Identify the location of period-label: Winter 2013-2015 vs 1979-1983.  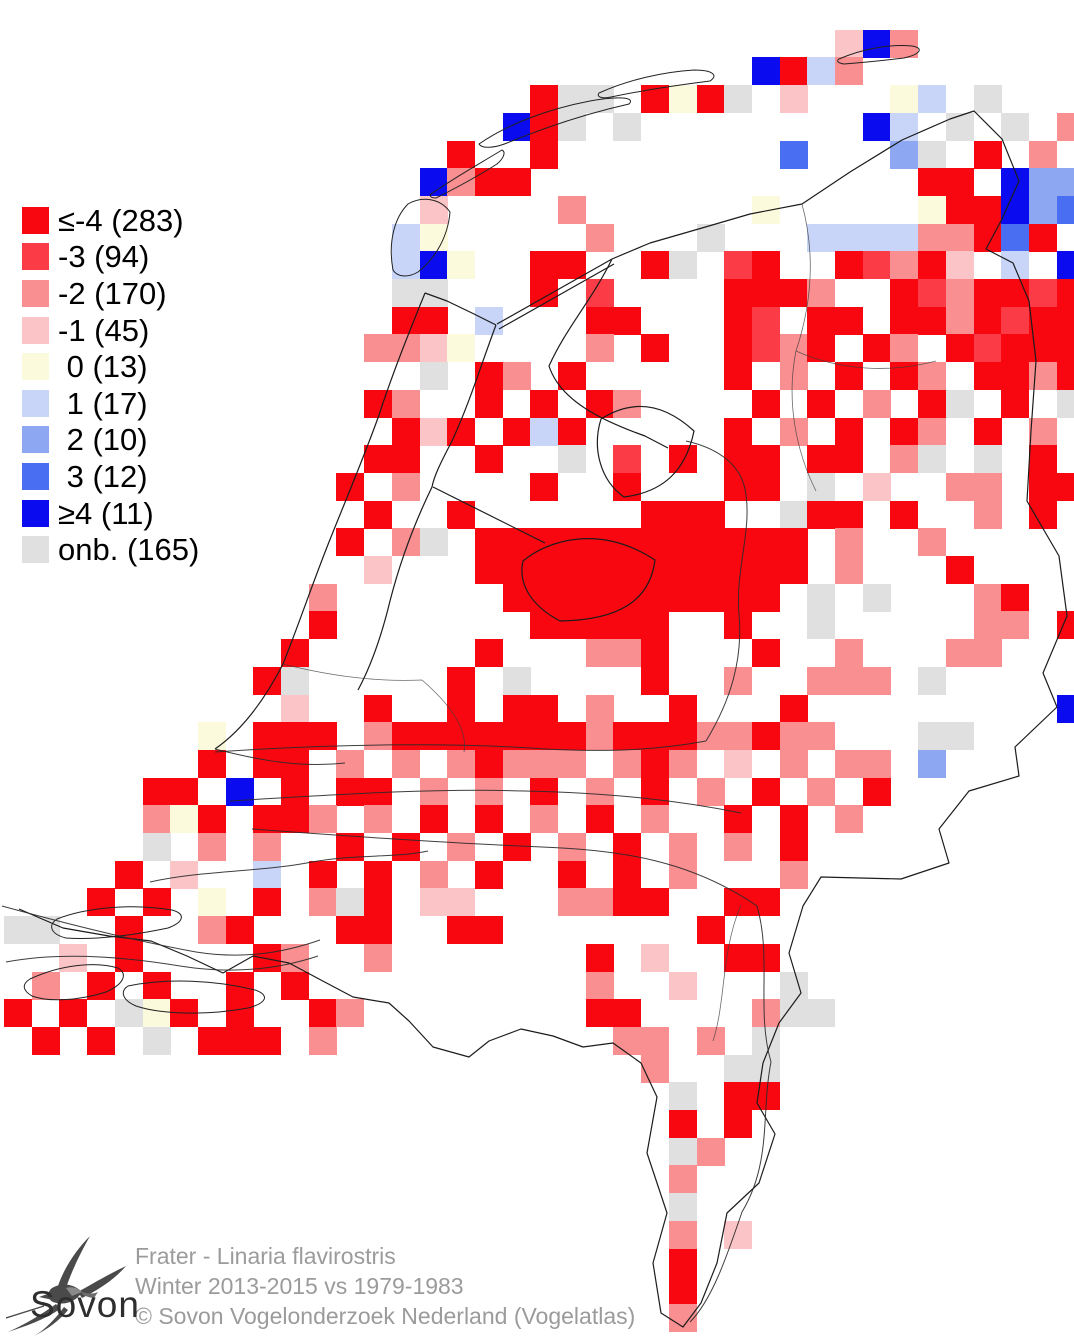
(299, 1286).